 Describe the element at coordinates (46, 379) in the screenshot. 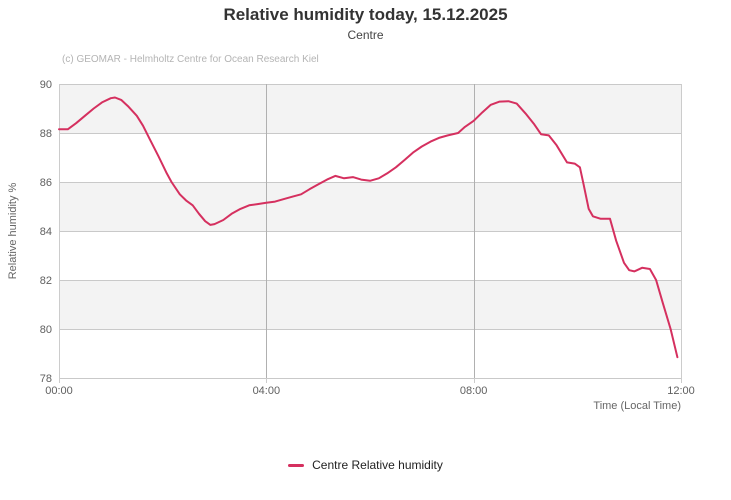

I see `y-tick-label: 78` at that location.